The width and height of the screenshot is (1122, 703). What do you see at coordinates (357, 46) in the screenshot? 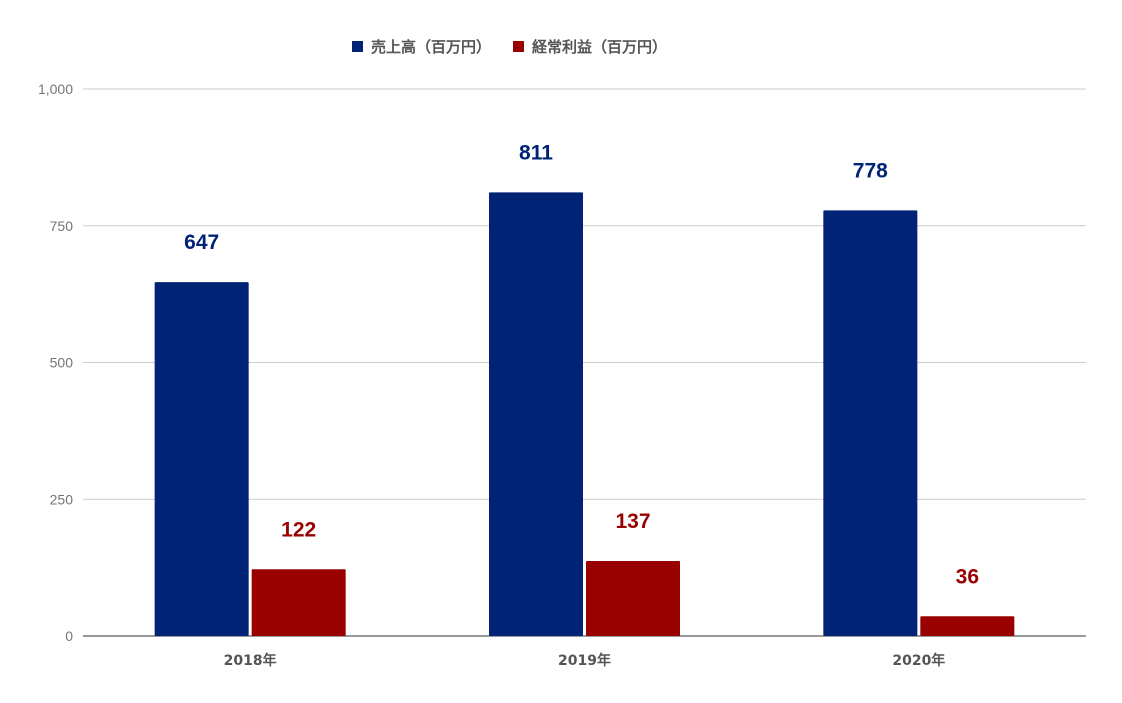
I see `legend-swatch-sales` at bounding box center [357, 46].